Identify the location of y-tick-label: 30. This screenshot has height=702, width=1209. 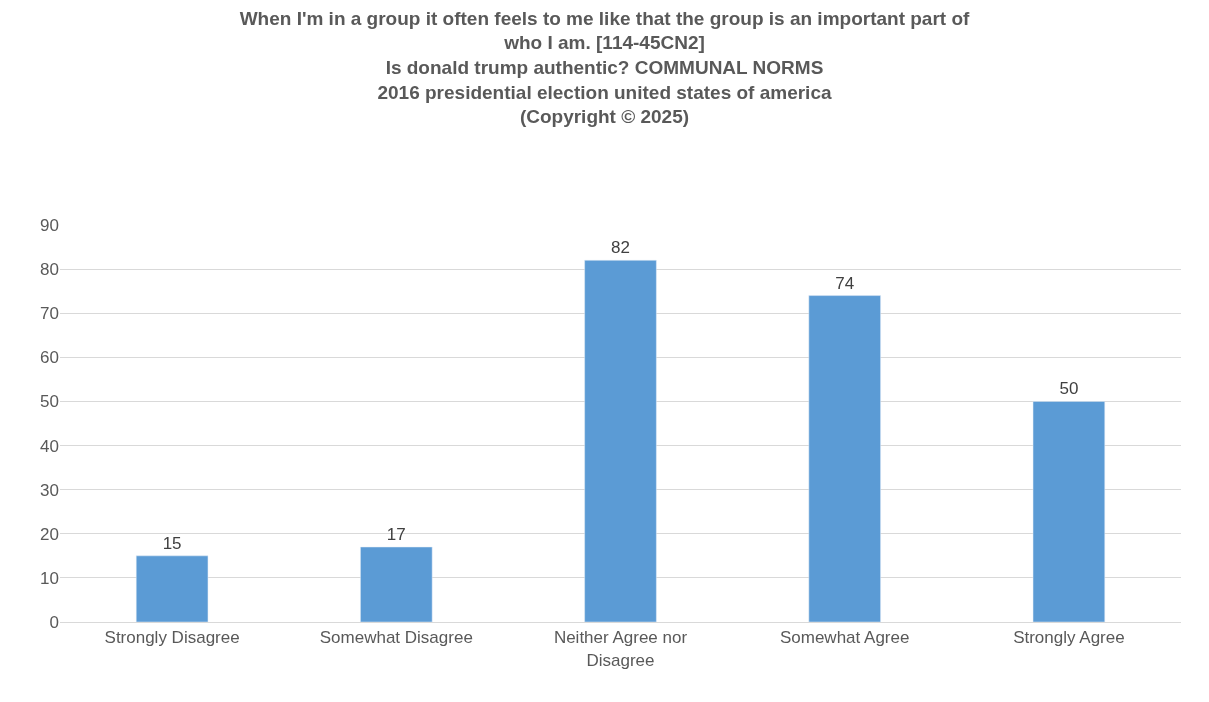
(49, 490).